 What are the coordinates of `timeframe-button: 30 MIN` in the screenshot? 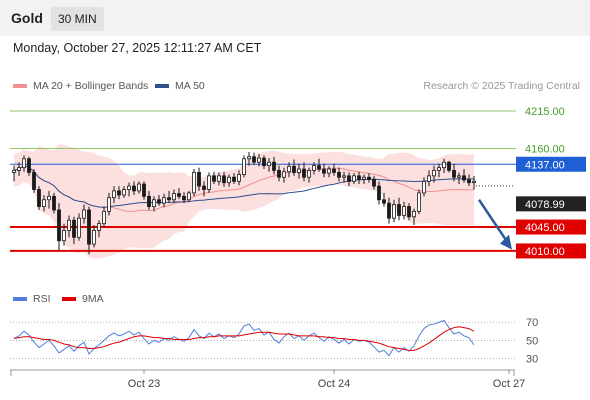 It's located at (77, 19).